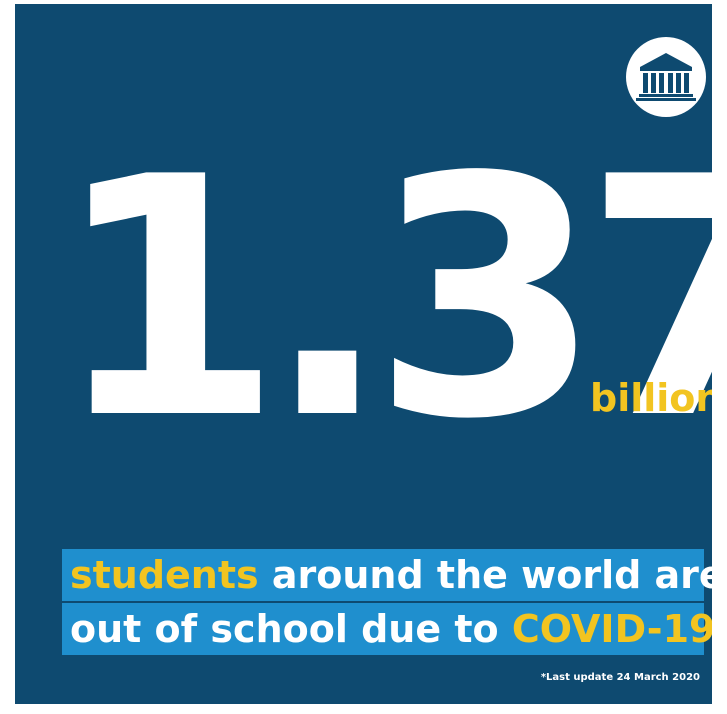 Image resolution: width=727 pixels, height=714 pixels. I want to click on last-update-footnote: *Last update 24 March 2020, so click(620, 677).